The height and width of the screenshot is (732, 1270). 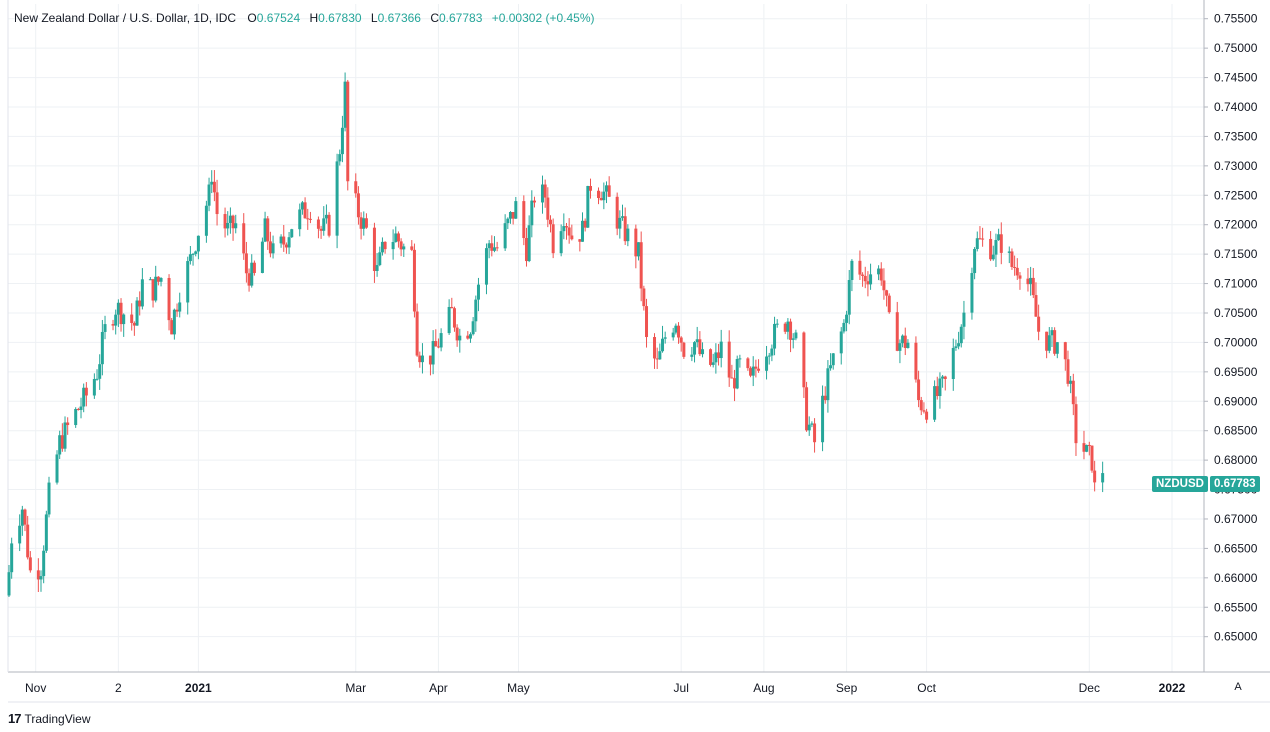 I want to click on y-tick-label: 0.65000, so click(x=1236, y=637).